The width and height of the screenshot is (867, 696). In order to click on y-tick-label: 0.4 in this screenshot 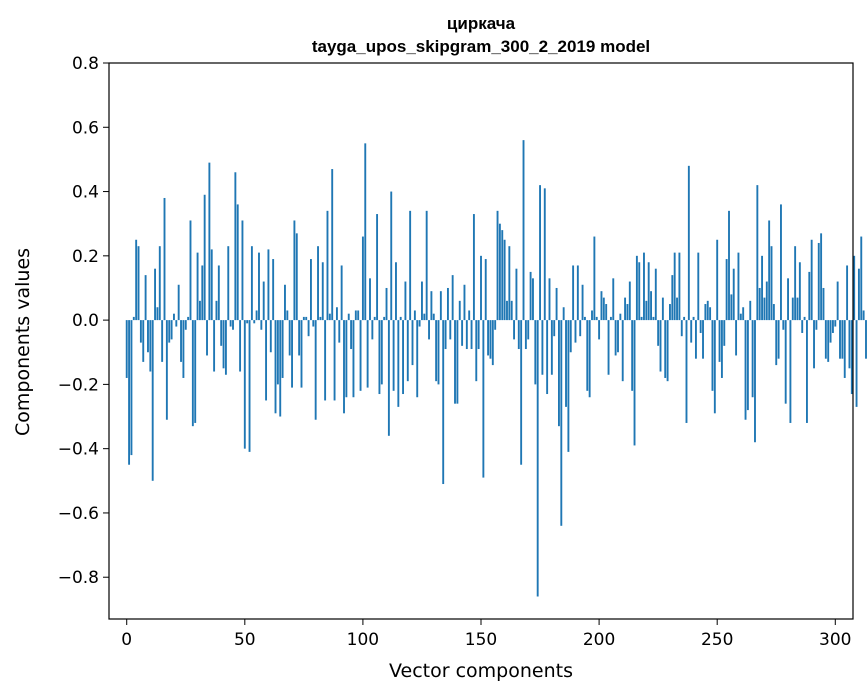, I will do `click(85, 193)`.